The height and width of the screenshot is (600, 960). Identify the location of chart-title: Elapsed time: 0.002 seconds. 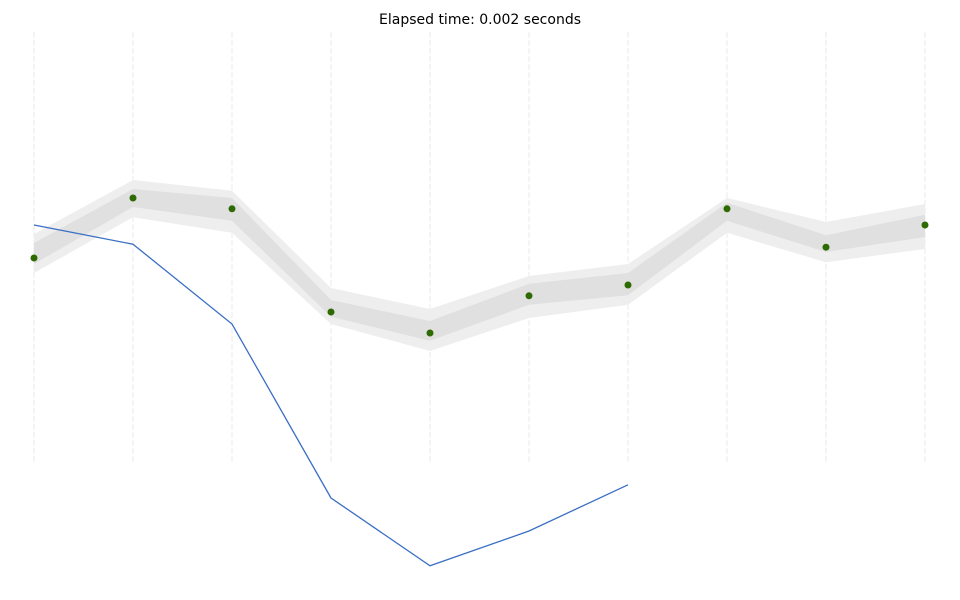
(480, 20).